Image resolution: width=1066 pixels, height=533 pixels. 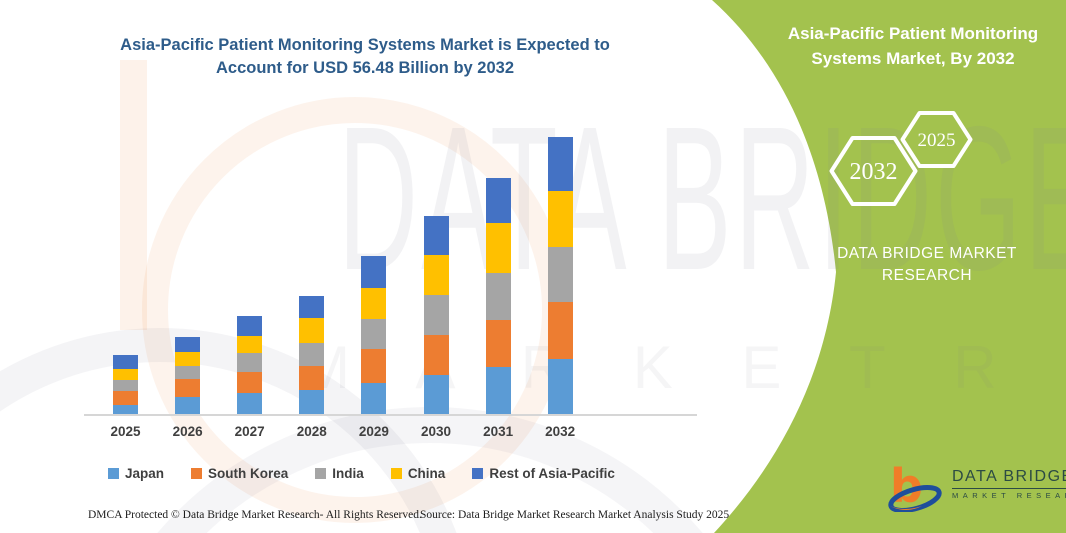 I want to click on bar-2027, so click(x=250, y=364).